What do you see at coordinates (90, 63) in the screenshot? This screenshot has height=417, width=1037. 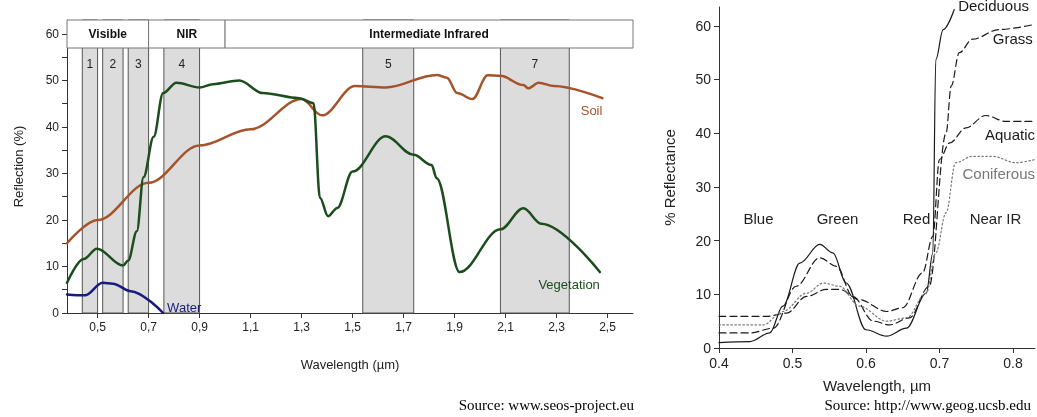 I see `band-label: 1` at bounding box center [90, 63].